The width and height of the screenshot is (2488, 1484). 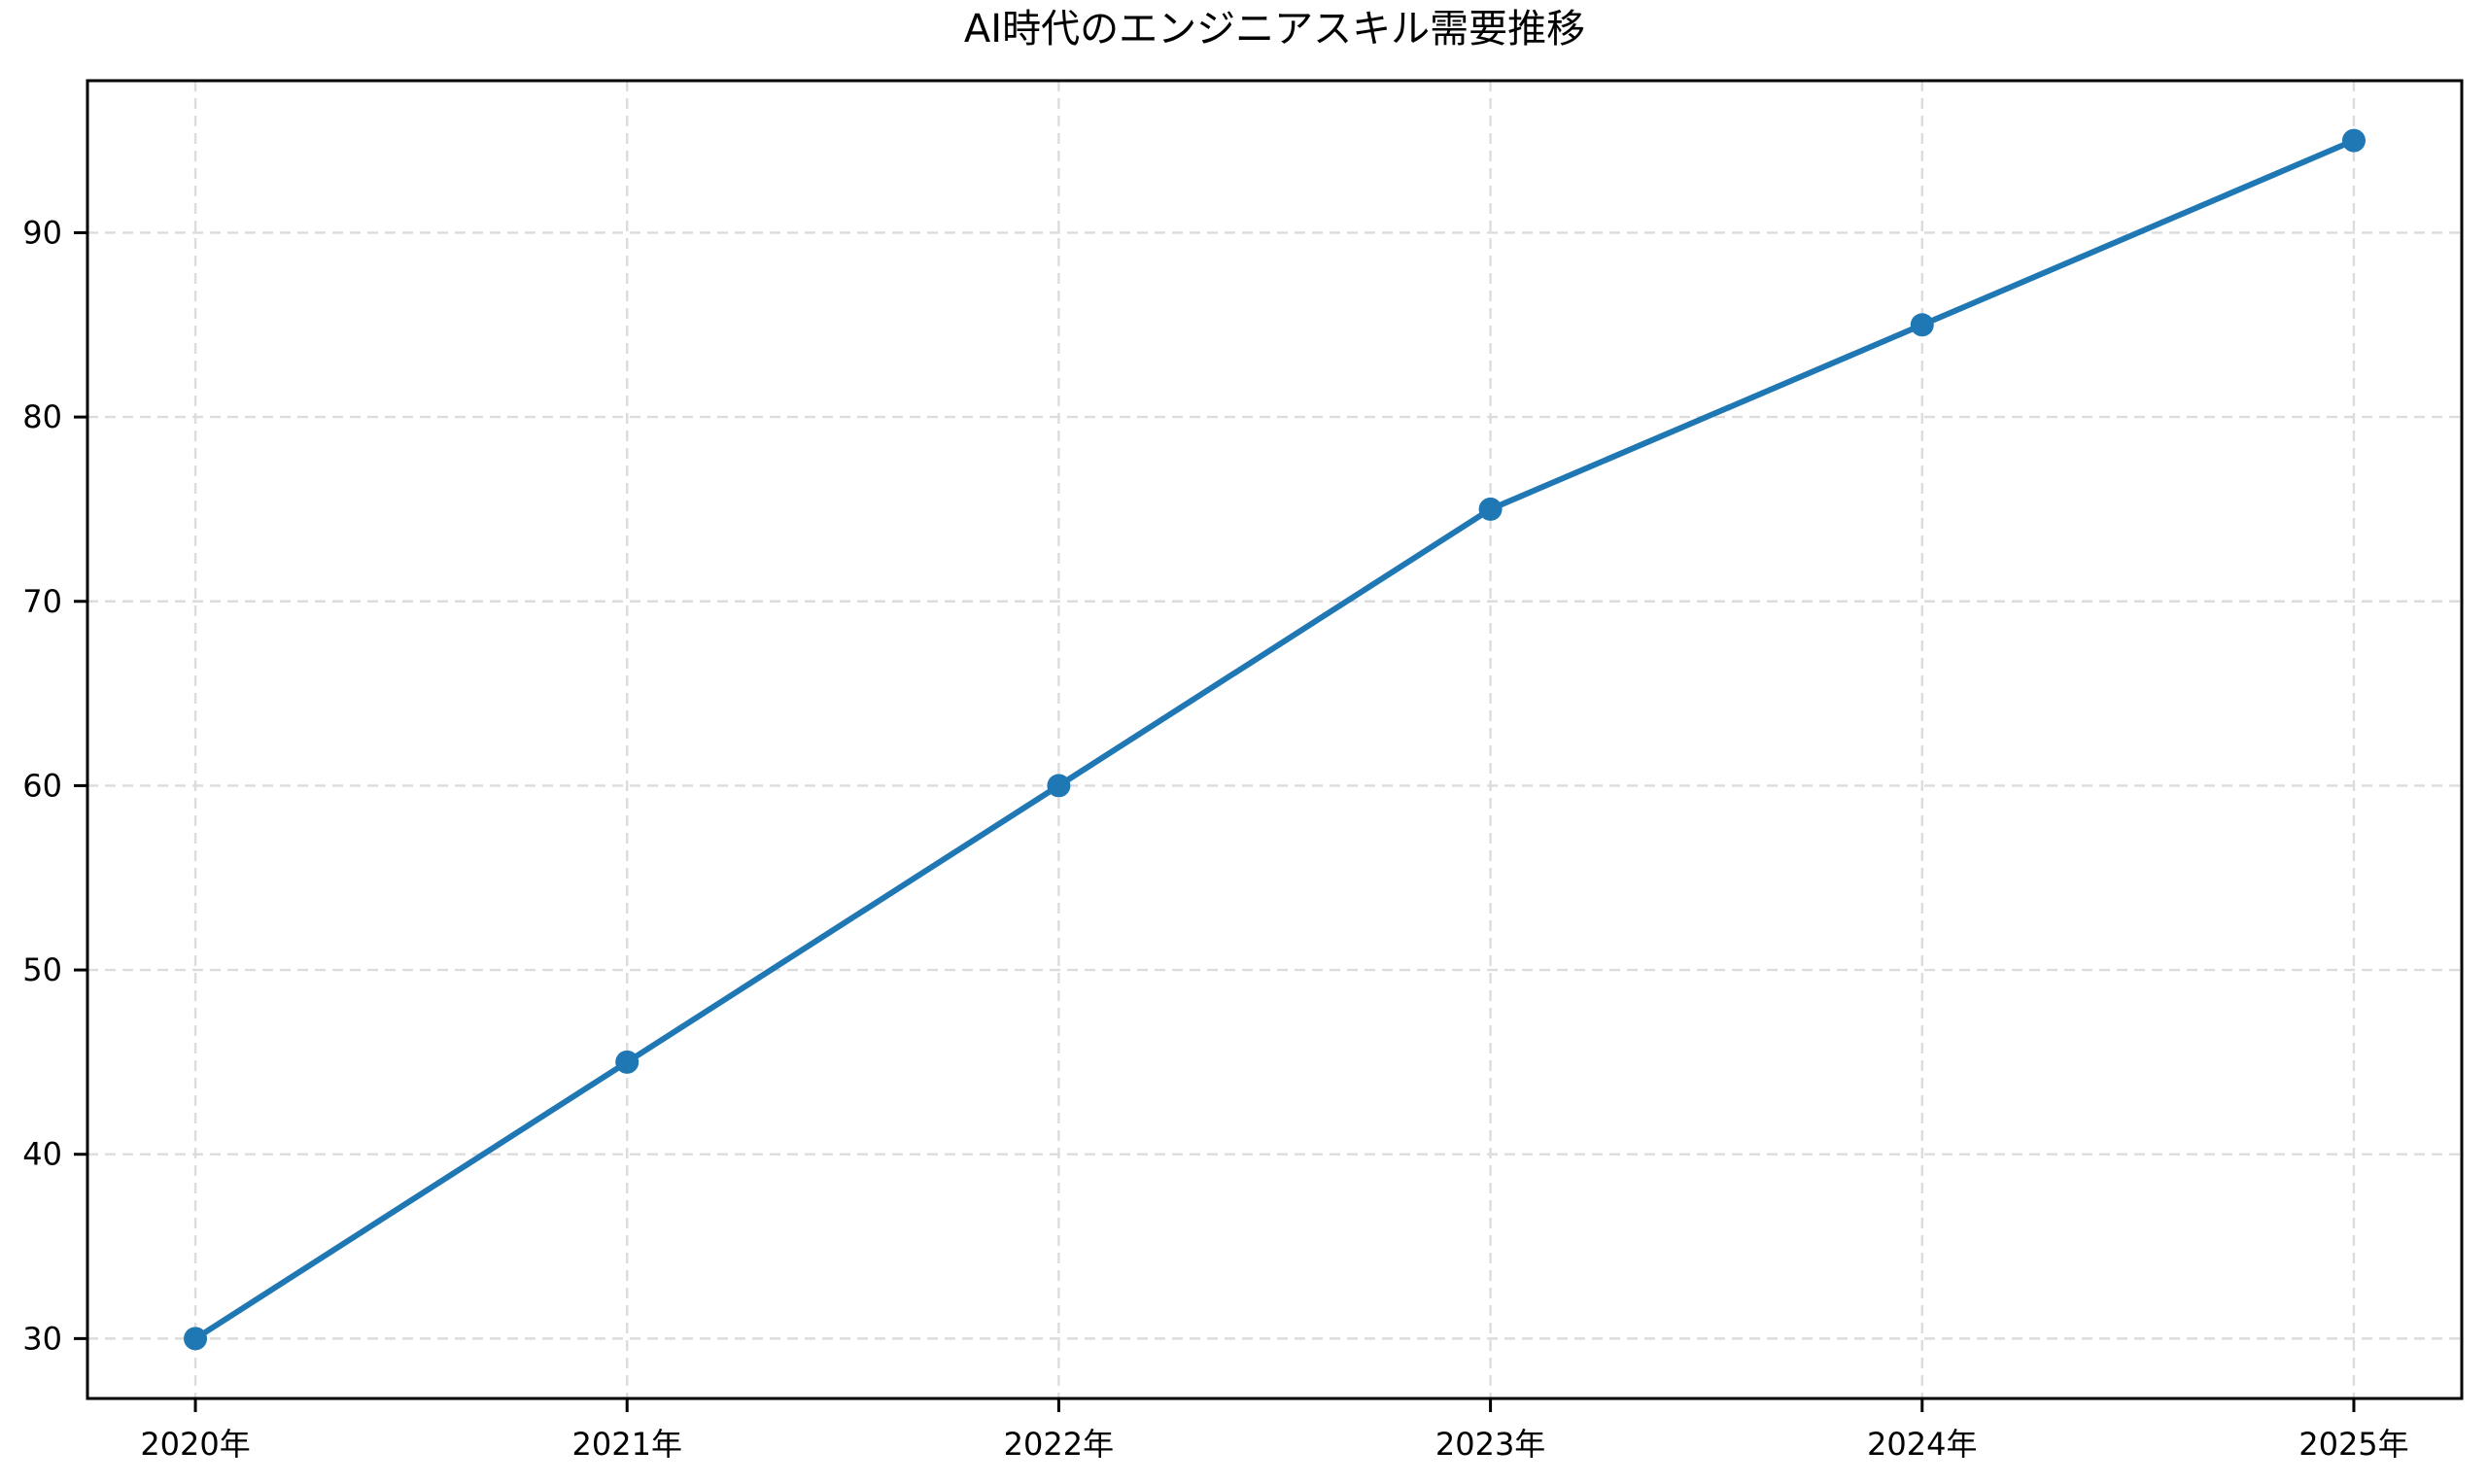 What do you see at coordinates (42, 232) in the screenshot?
I see `y-tick-label: 90` at bounding box center [42, 232].